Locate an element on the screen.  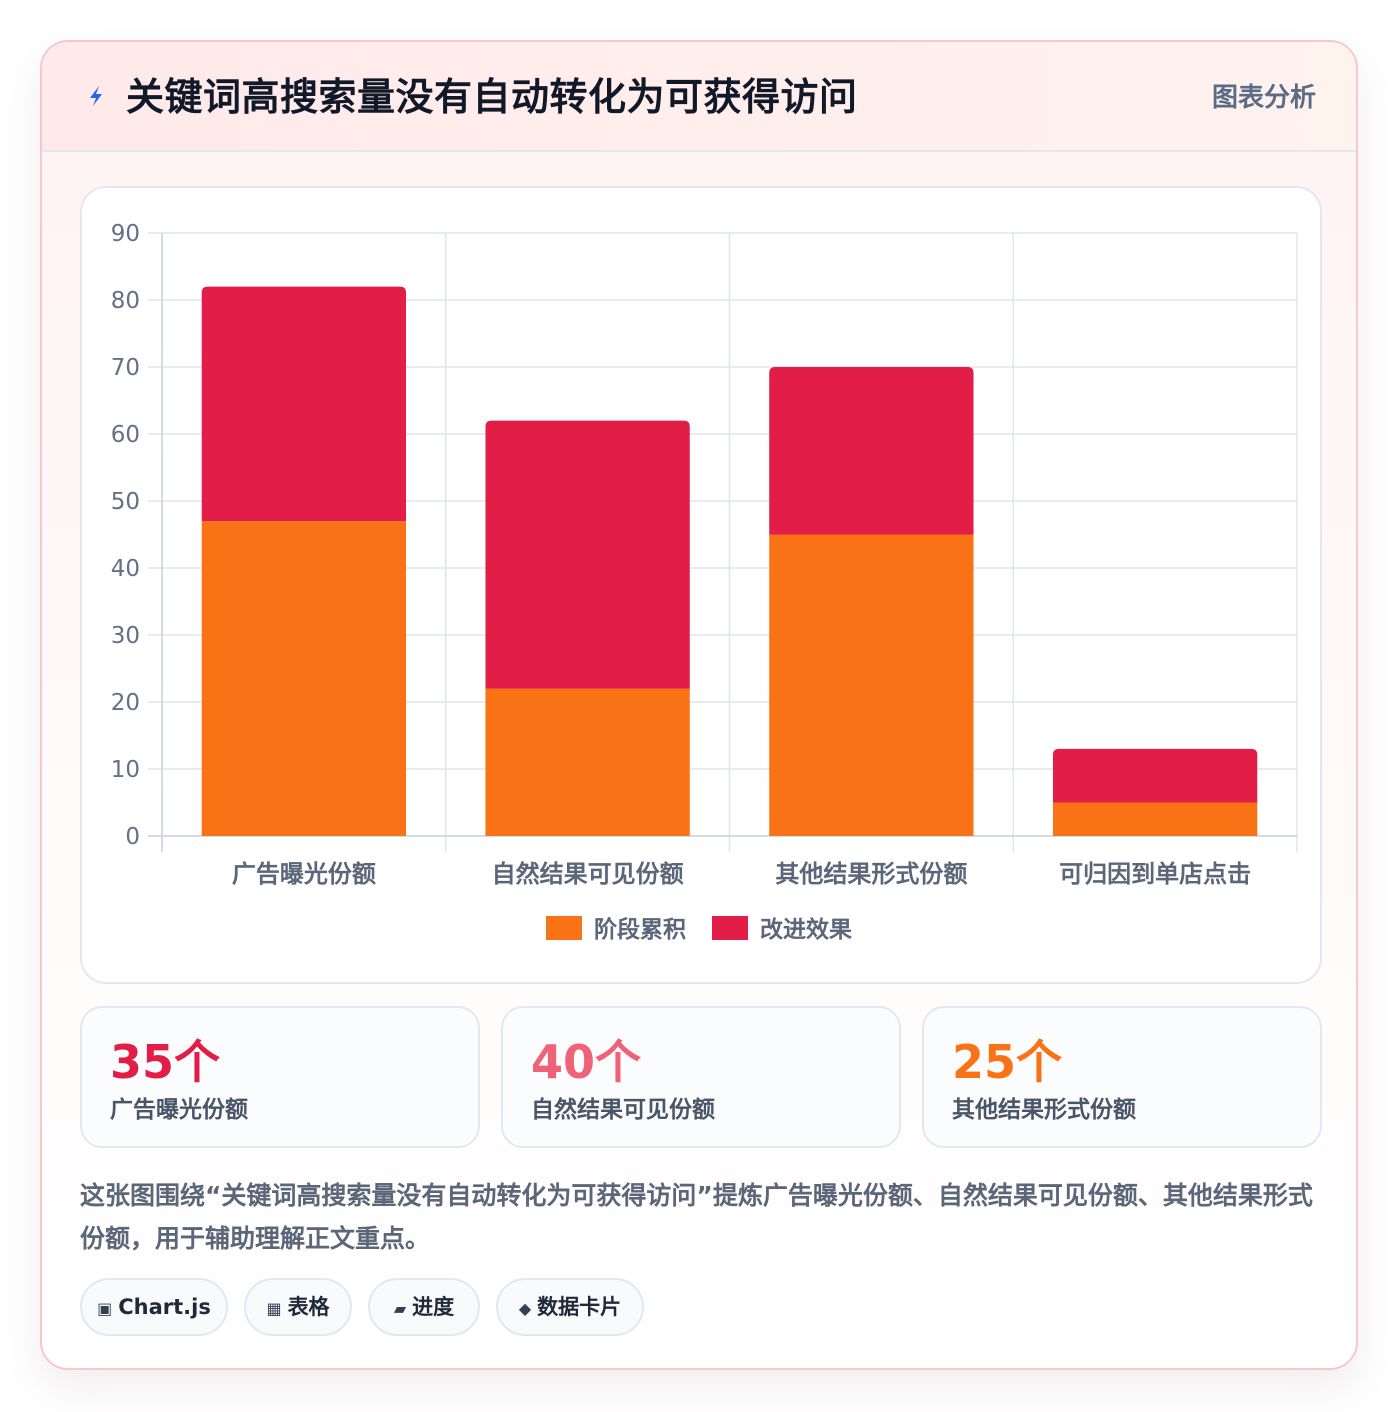
legend-label: 阶段累积 is located at coordinates (640, 929).